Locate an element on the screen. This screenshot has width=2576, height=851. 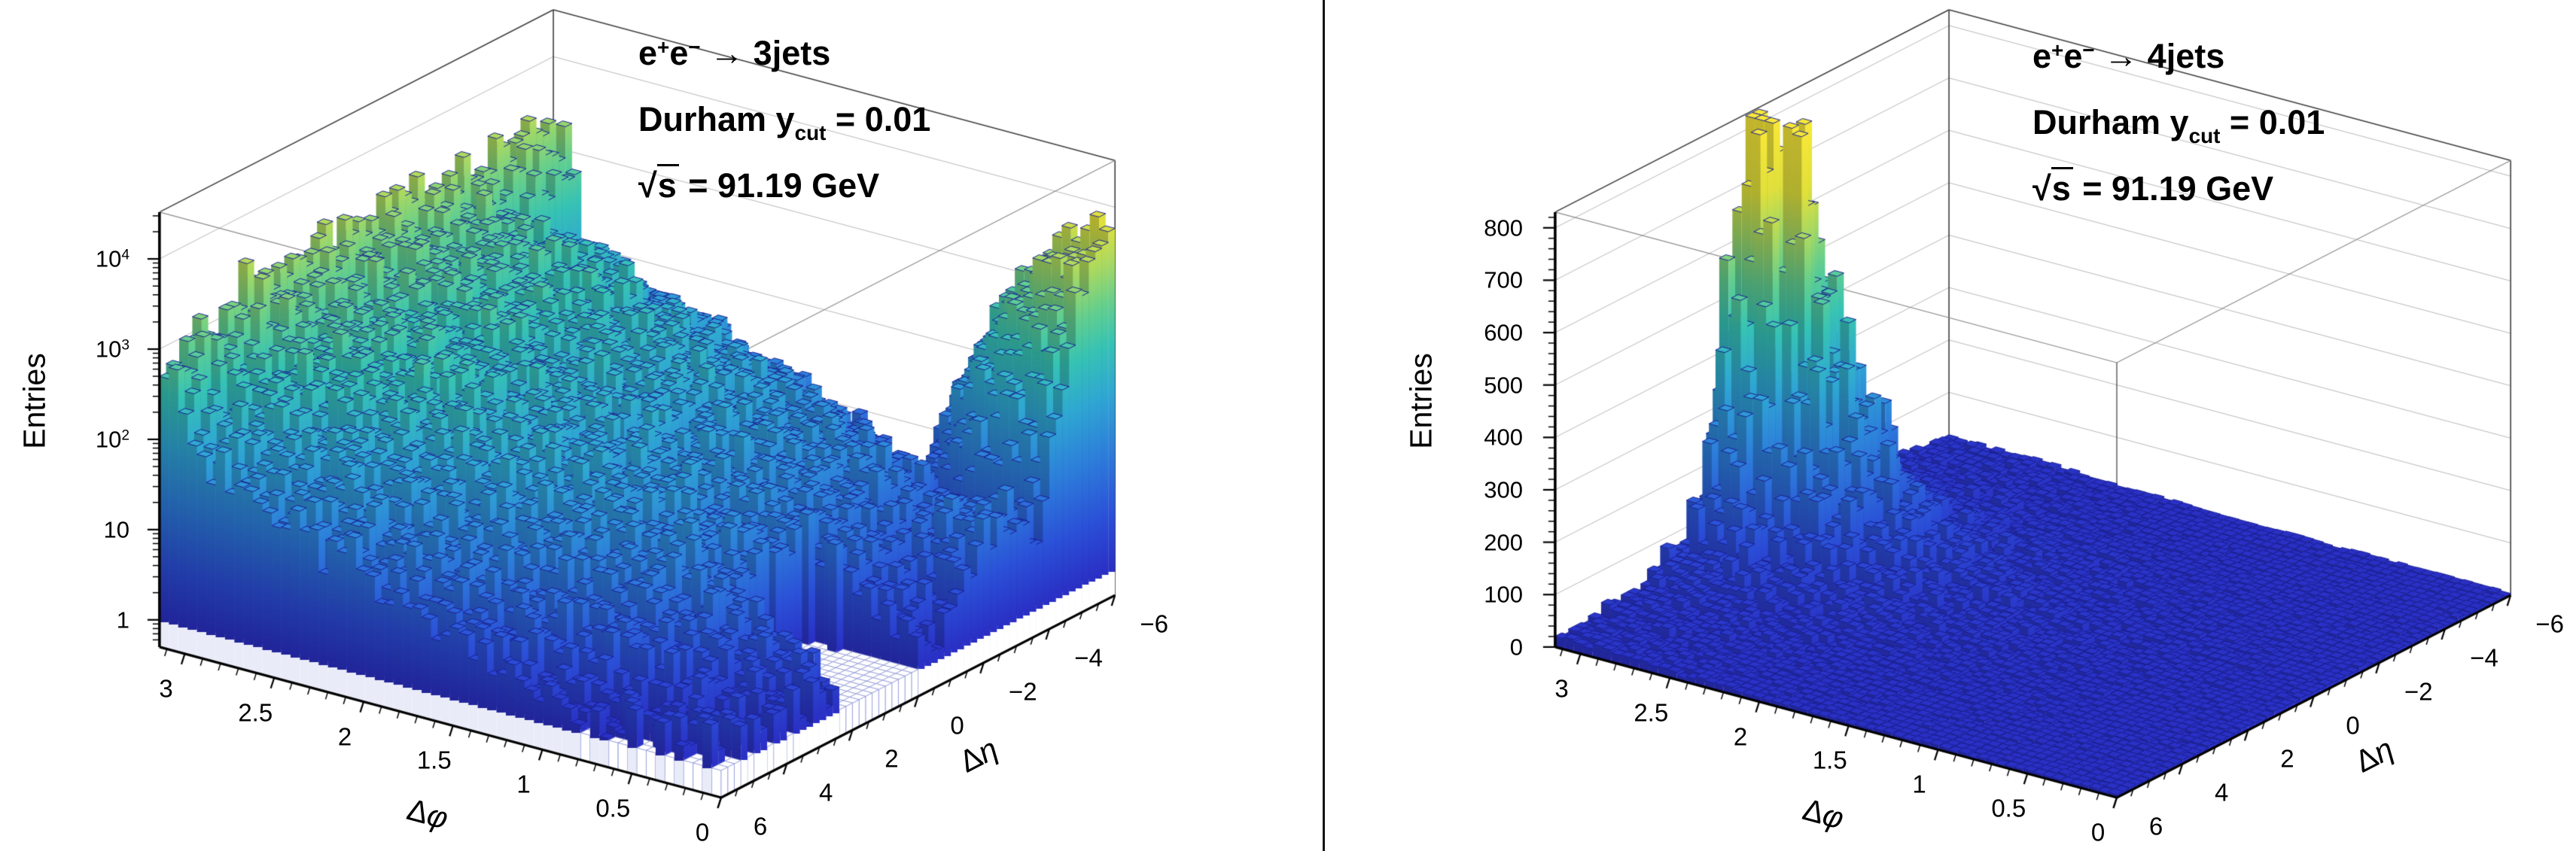
panel-4jets-title-line-1: e+e− → 4jets is located at coordinates (2128, 56).